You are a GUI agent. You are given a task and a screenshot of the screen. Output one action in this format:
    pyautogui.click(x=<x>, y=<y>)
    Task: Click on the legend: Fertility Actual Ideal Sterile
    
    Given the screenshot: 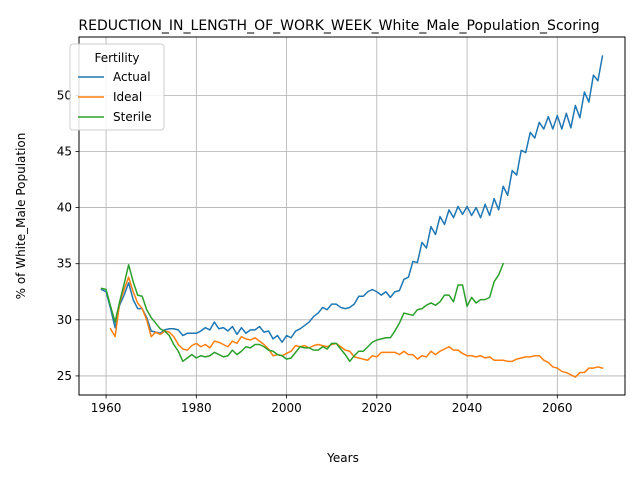 What is the action you would take?
    pyautogui.click(x=117, y=87)
    